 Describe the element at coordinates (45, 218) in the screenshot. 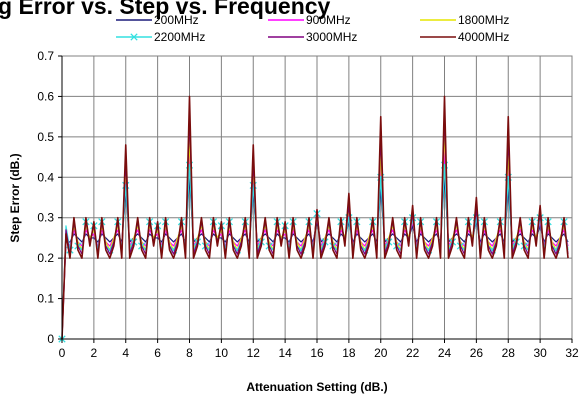

I see `y-tick-label: 0.3` at that location.